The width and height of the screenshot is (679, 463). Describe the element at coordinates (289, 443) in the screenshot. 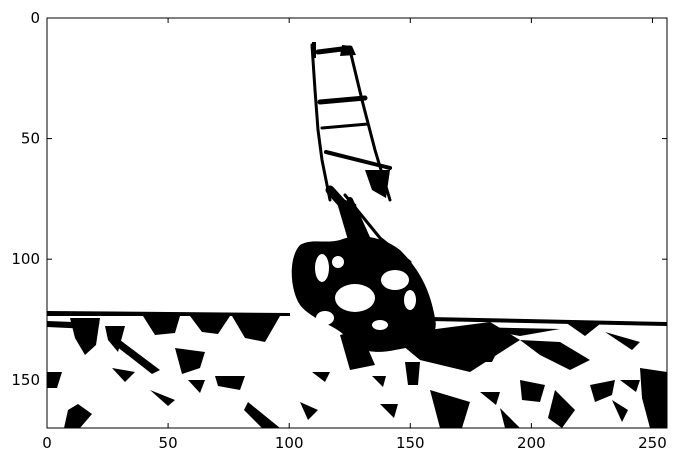

I see `x-tick-label: 100` at that location.